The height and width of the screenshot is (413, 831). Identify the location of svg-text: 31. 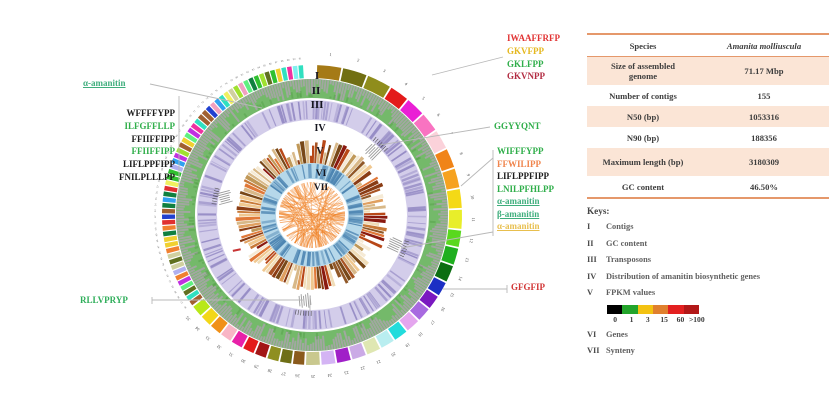
(231, 354).